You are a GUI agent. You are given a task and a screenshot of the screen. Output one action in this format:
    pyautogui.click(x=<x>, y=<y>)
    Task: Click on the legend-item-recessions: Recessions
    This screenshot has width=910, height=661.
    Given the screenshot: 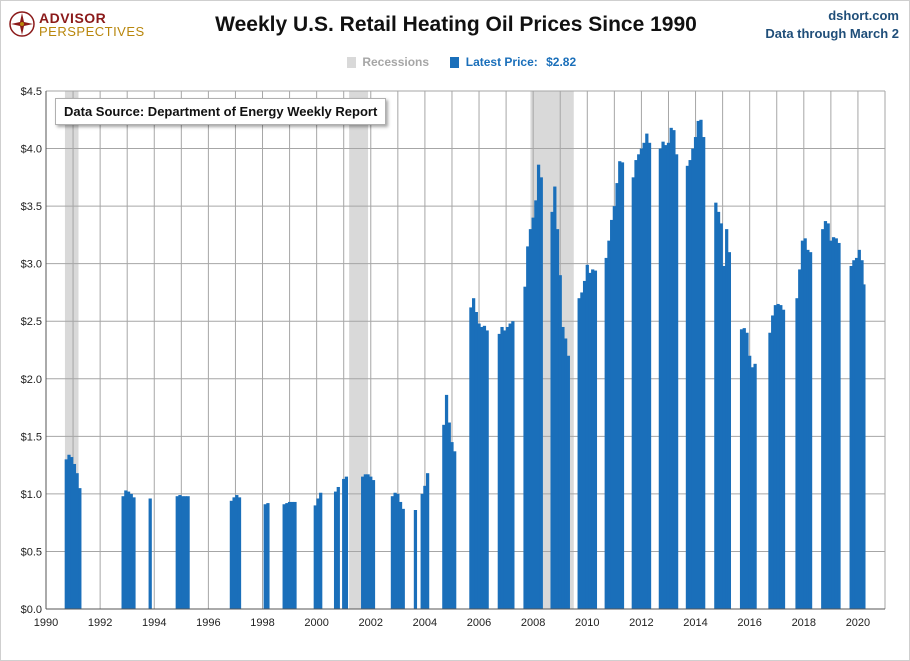 What is the action you would take?
    pyautogui.click(x=388, y=62)
    